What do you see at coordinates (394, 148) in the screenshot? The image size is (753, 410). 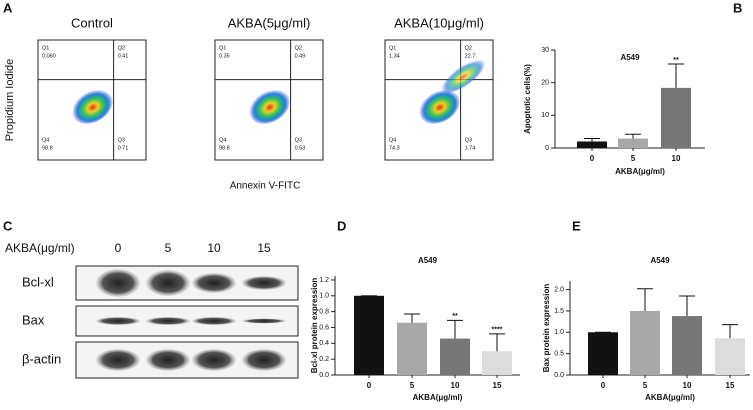 I see `quadrant-value: 74.3` at bounding box center [394, 148].